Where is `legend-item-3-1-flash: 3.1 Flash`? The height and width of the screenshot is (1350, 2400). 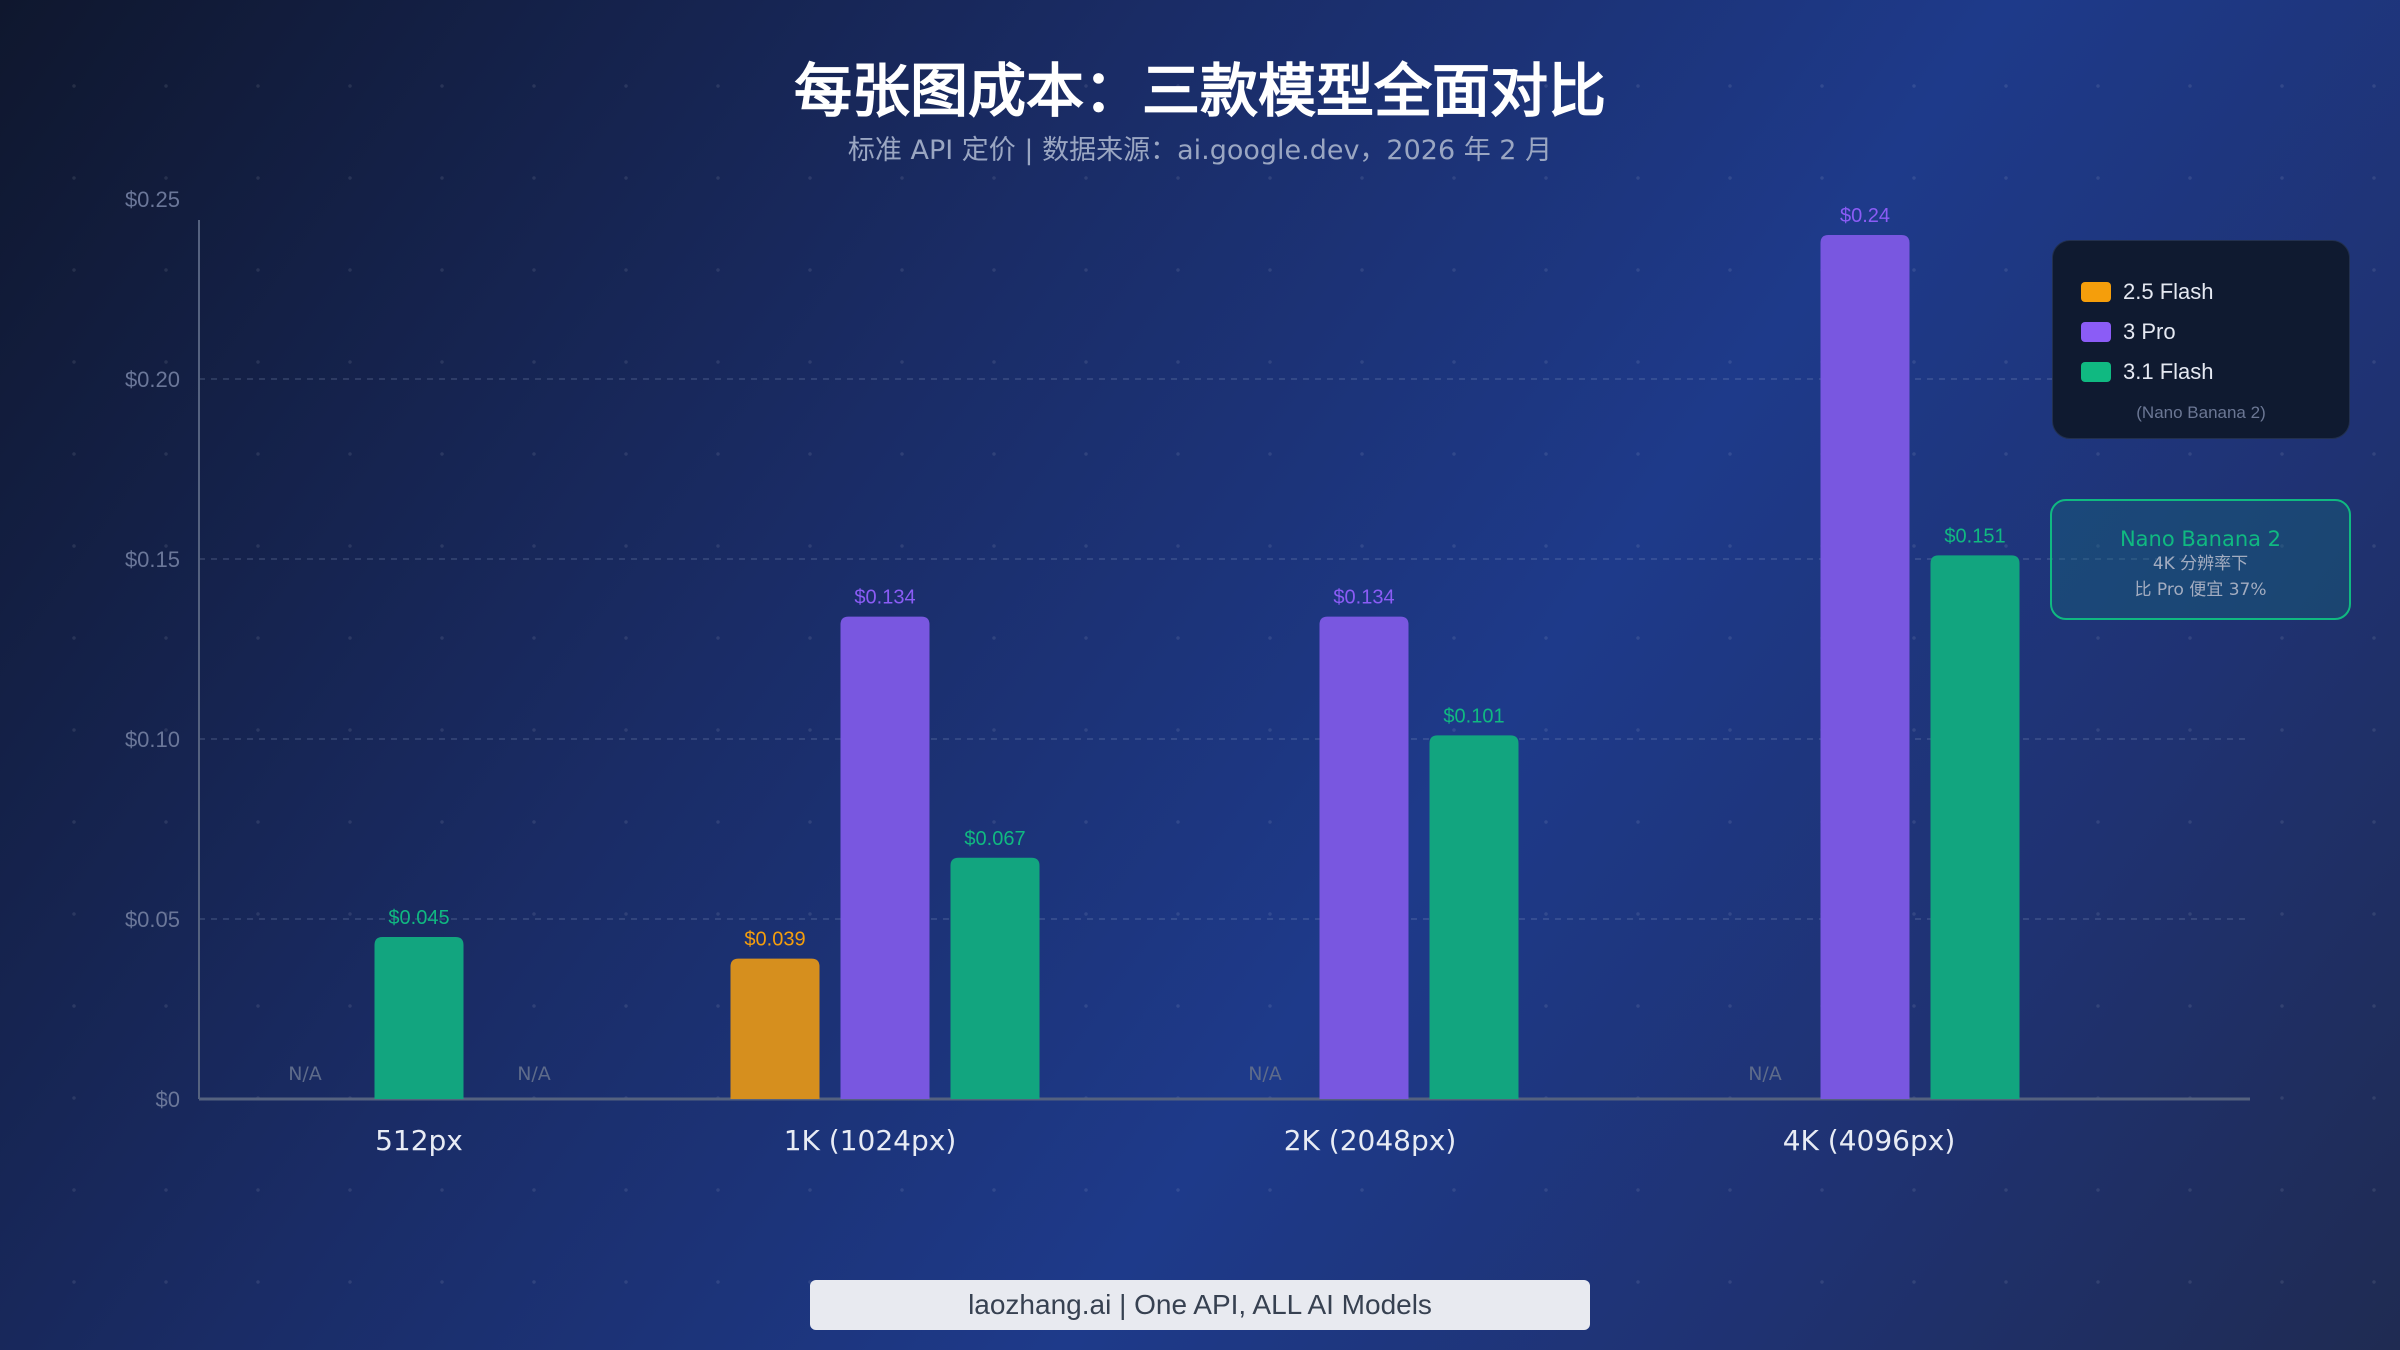 legend-item-3-1-flash: 3.1 Flash is located at coordinates (2147, 372).